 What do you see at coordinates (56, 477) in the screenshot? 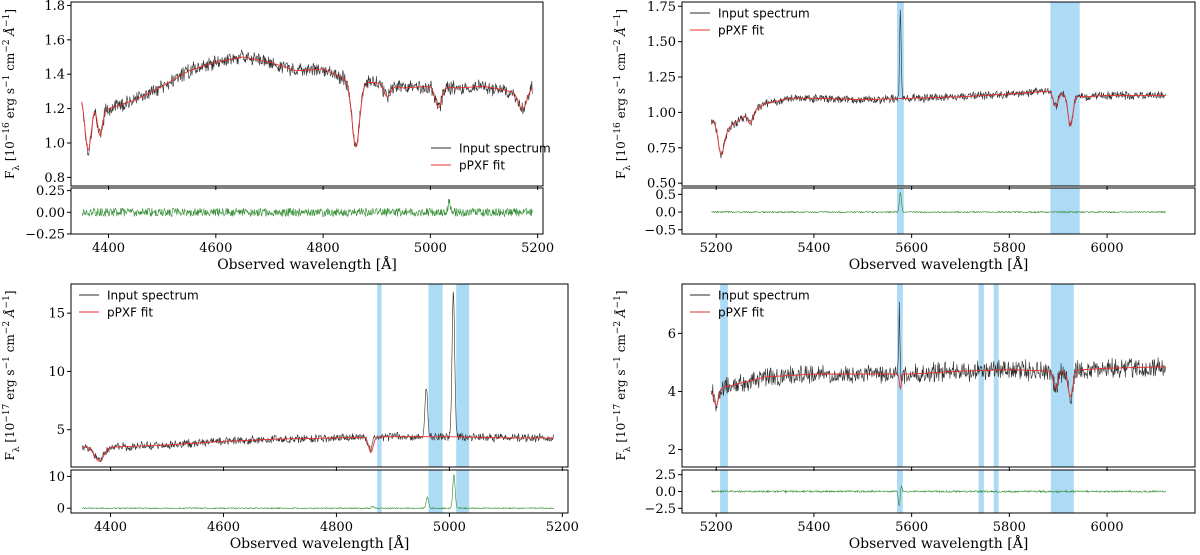
I see `residual-y-tick-label: 10` at bounding box center [56, 477].